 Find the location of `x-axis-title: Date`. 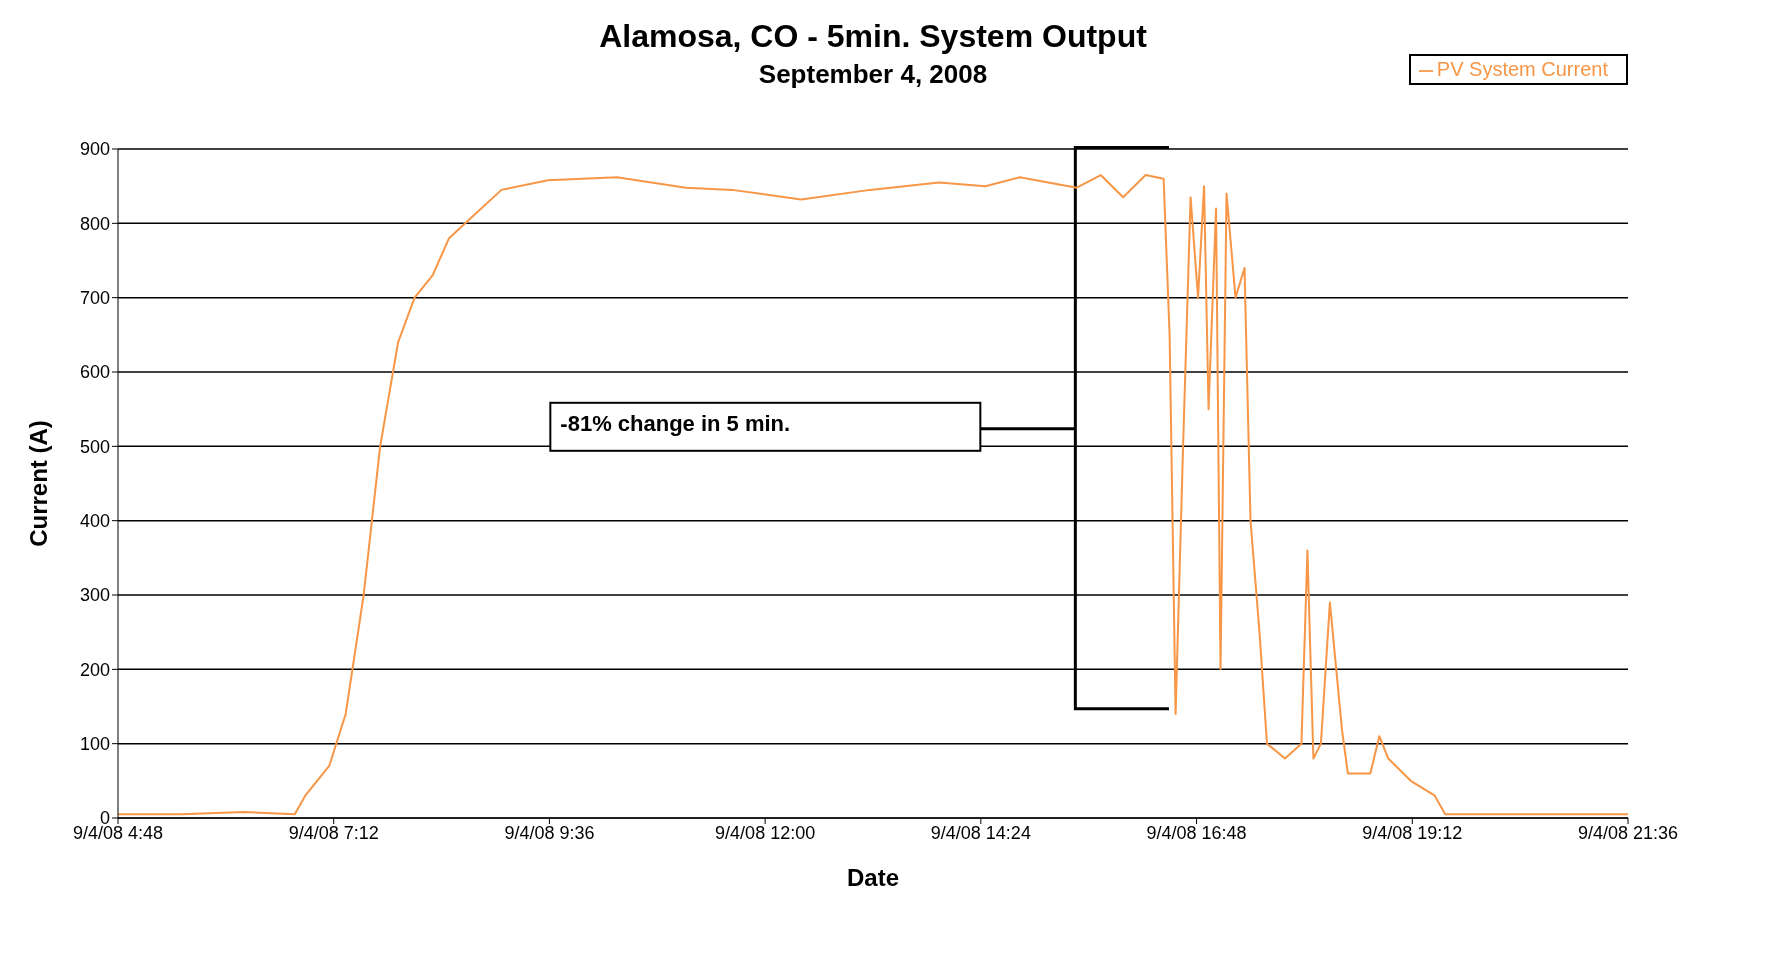

x-axis-title: Date is located at coordinates (873, 877).